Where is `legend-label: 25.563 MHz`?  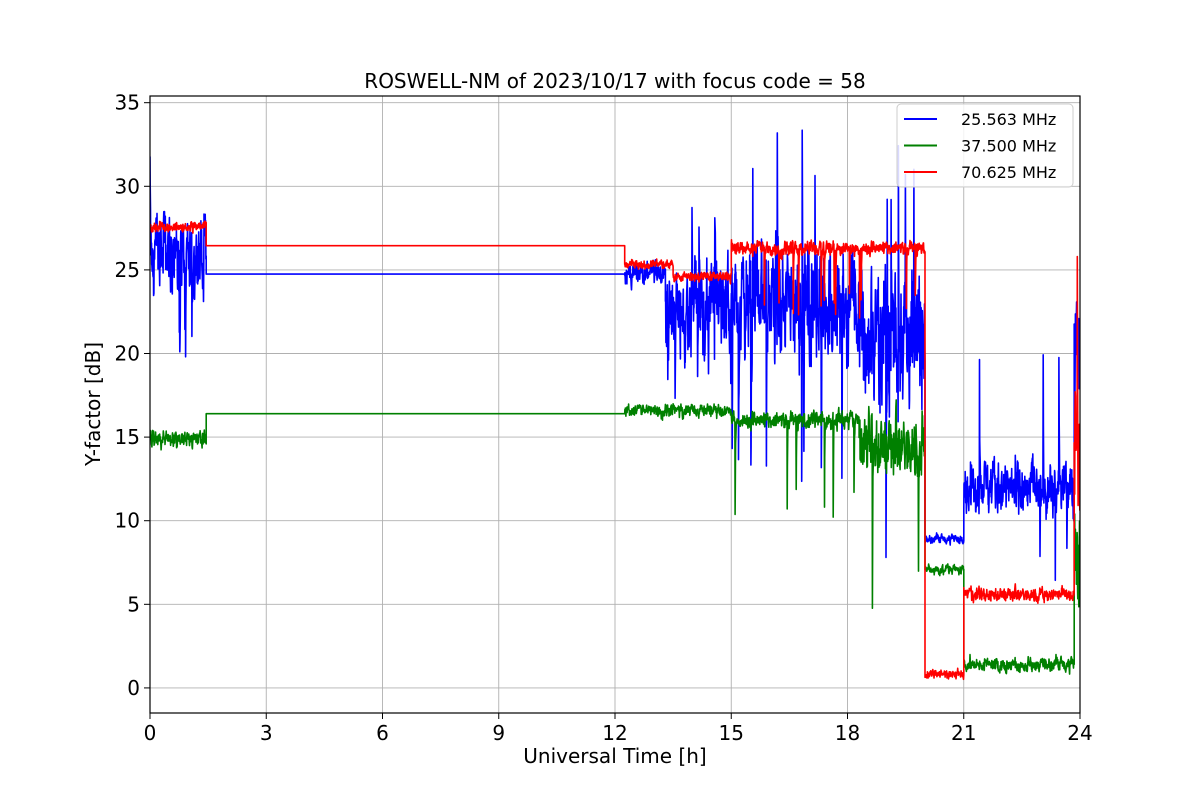 legend-label: 25.563 MHz is located at coordinates (1008, 119).